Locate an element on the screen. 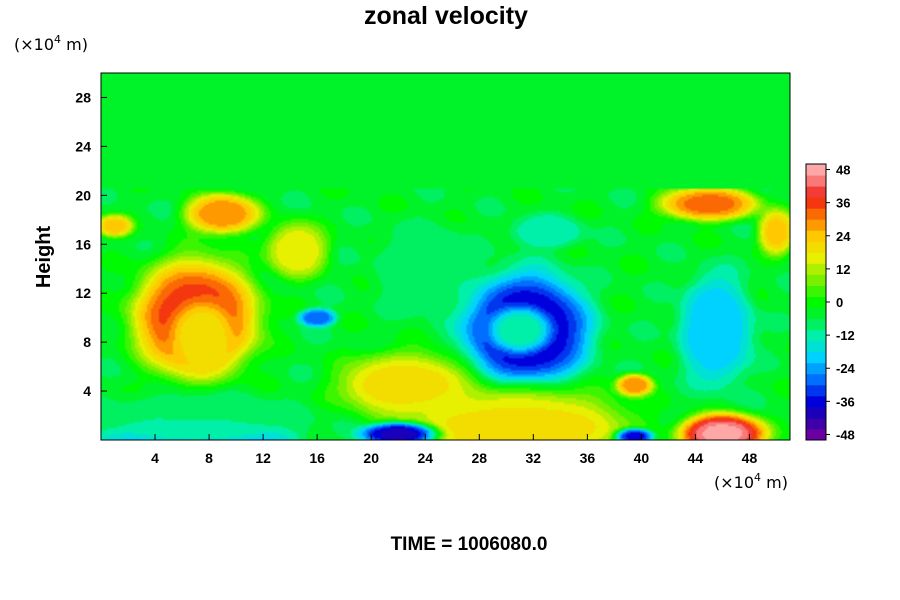 This screenshot has width=900, height=600. y-axis-ticks: 4 8 12 16 20 24 28 is located at coordinates (91, 244).